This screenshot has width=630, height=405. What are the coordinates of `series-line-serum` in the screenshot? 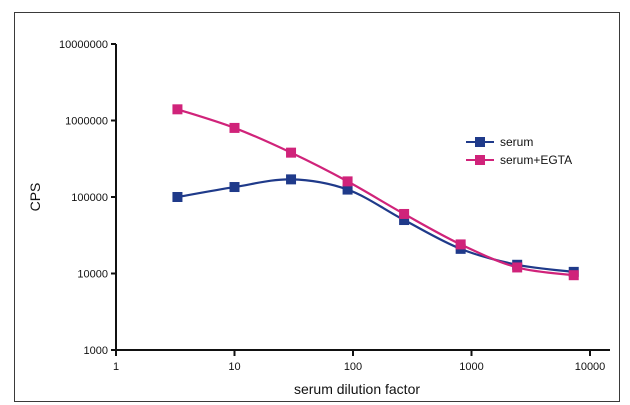 It's located at (375, 225).